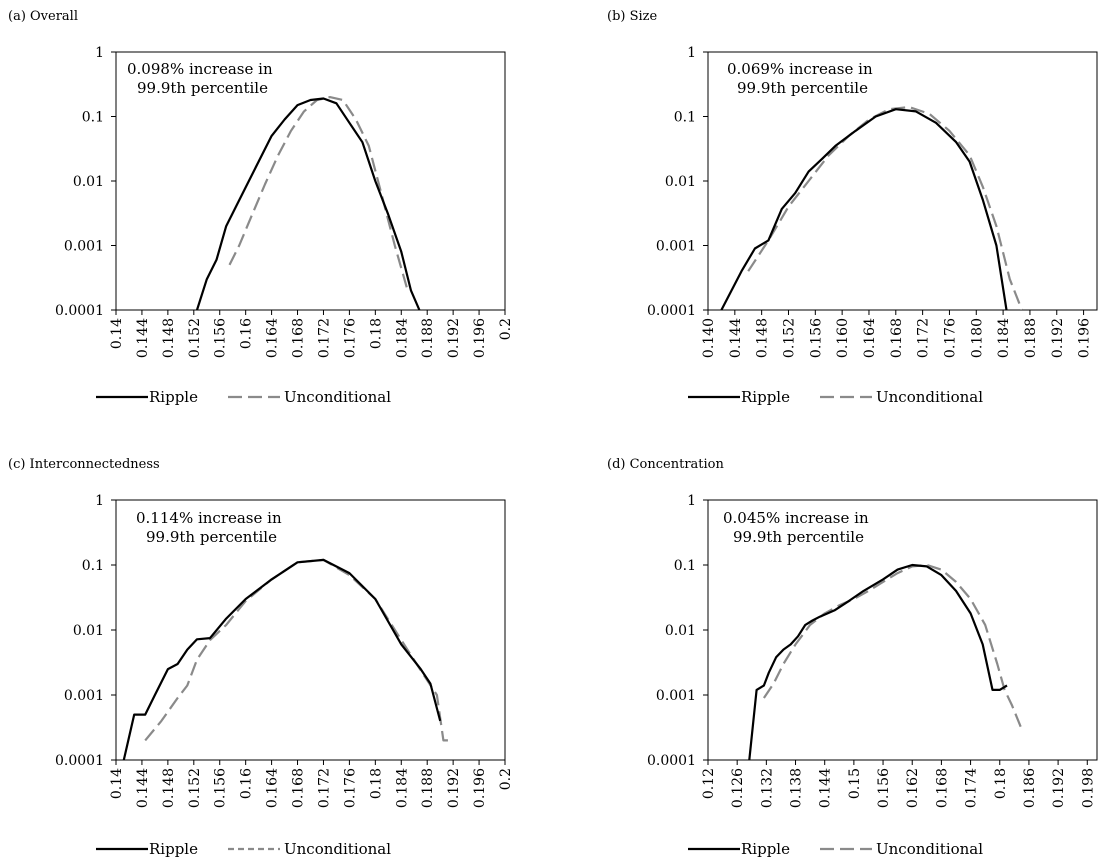 Image resolution: width=1101 pixels, height=866 pixels. Describe the element at coordinates (709, 783) in the screenshot. I see `x-tick-label: 0.12` at that location.